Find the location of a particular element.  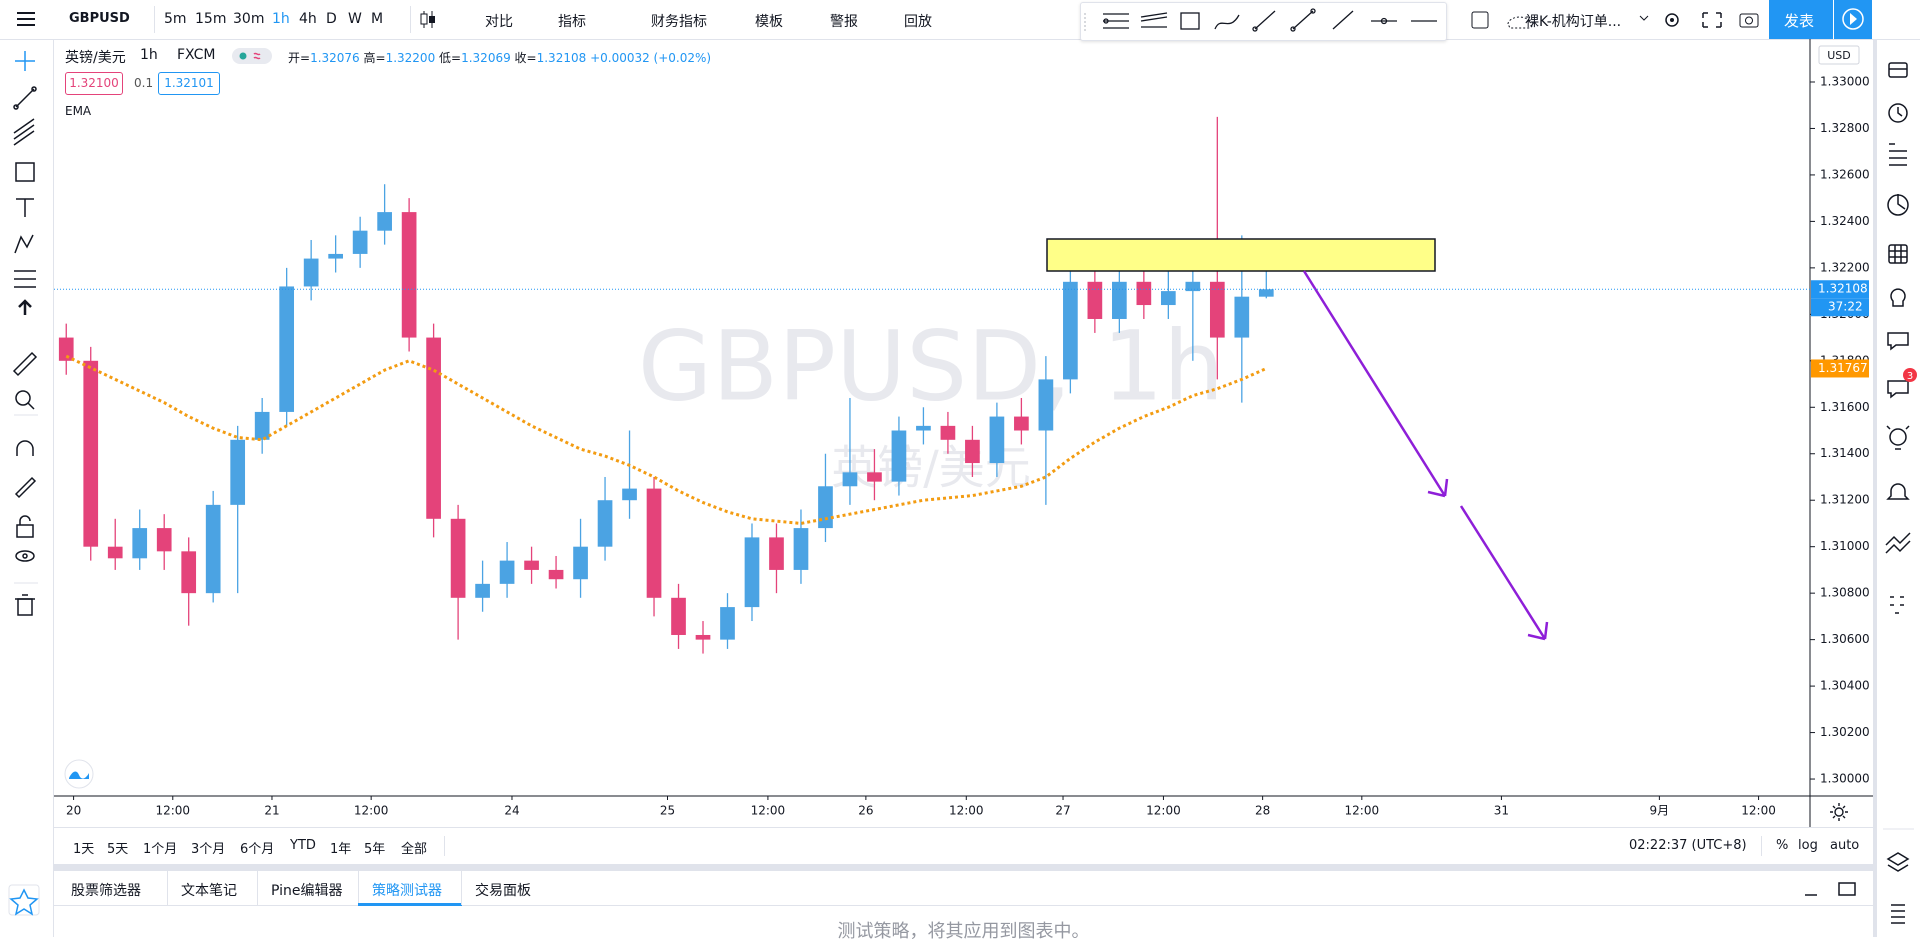

interval-button: 30m is located at coordinates (249, 19).